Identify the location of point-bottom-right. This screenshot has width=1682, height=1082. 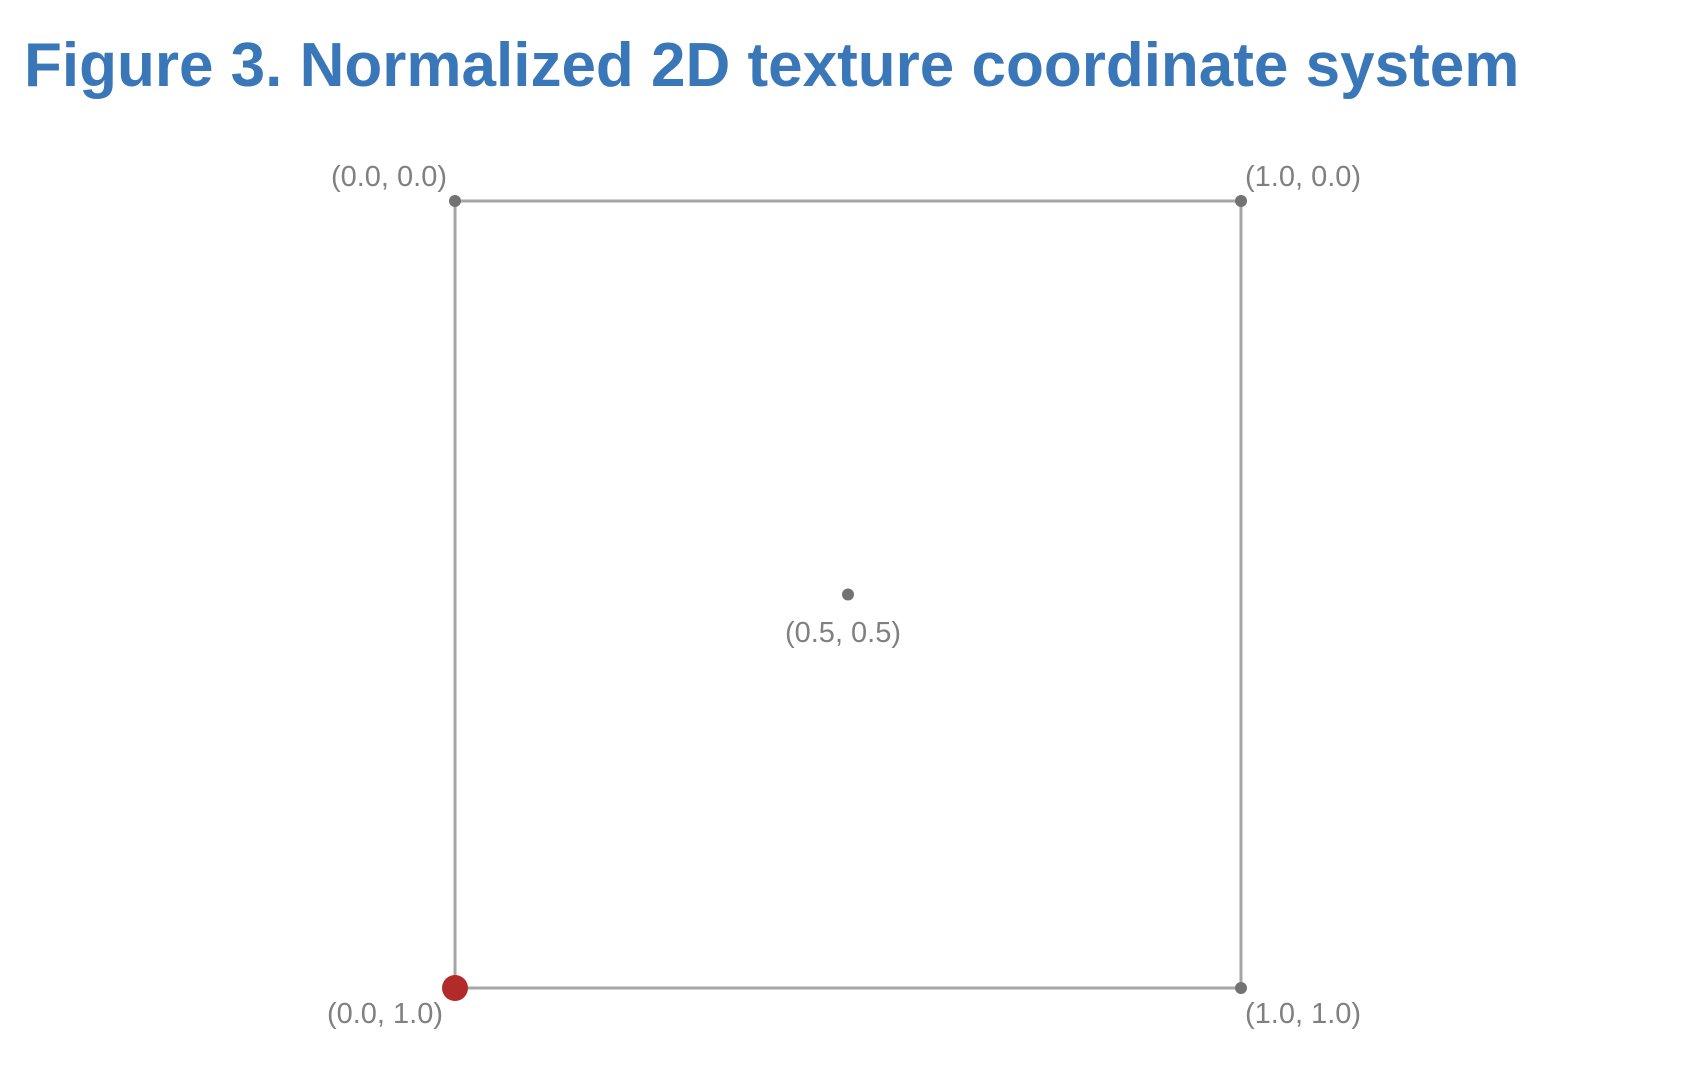
(1241, 988).